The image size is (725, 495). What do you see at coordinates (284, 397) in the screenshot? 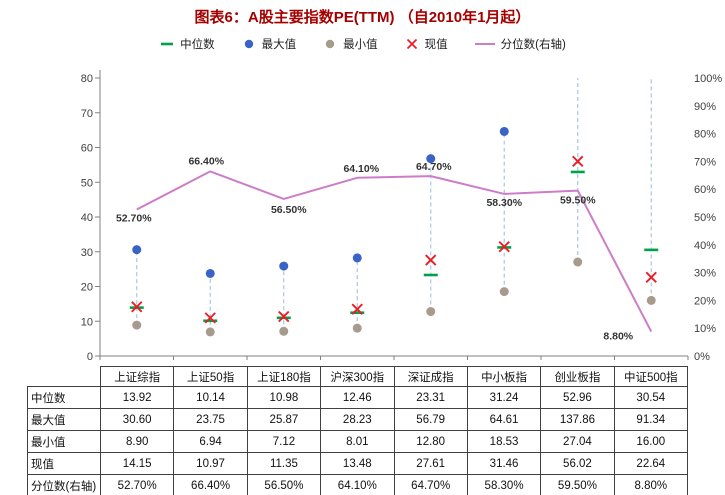
I see `table-cell: 10.98` at bounding box center [284, 397].